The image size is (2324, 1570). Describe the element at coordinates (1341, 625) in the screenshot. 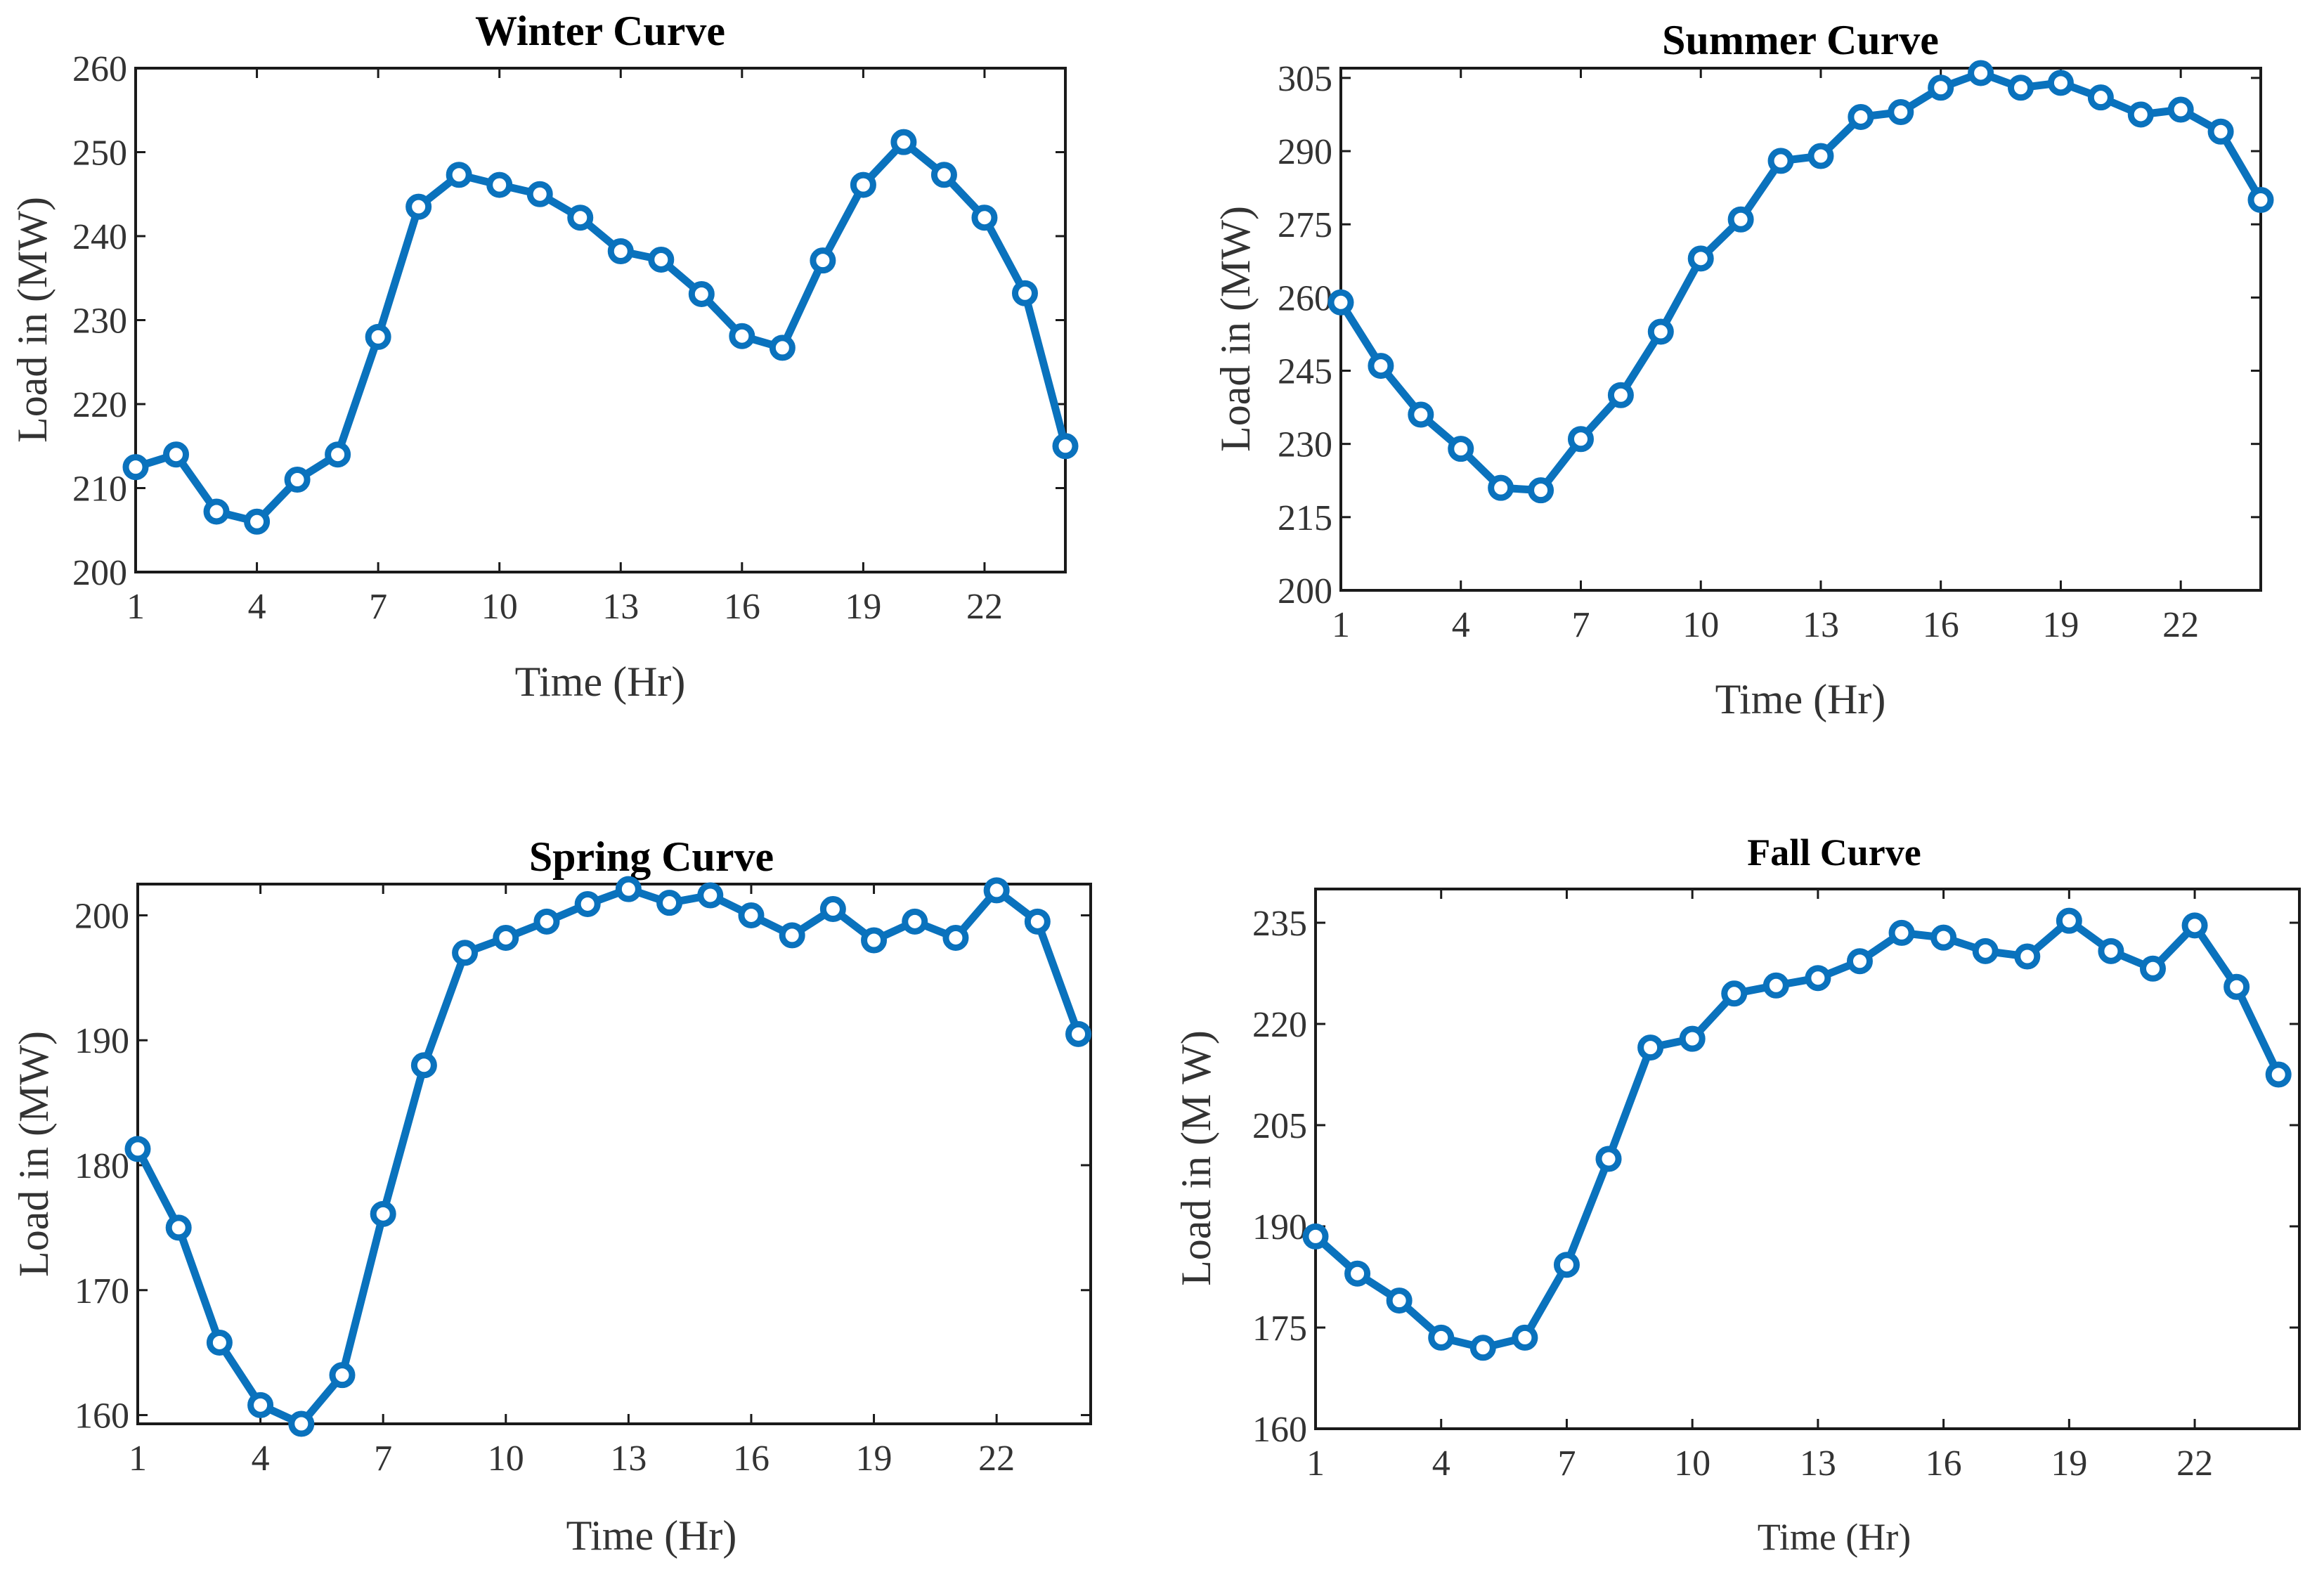

I see `summer-x-tick-label: 1` at that location.